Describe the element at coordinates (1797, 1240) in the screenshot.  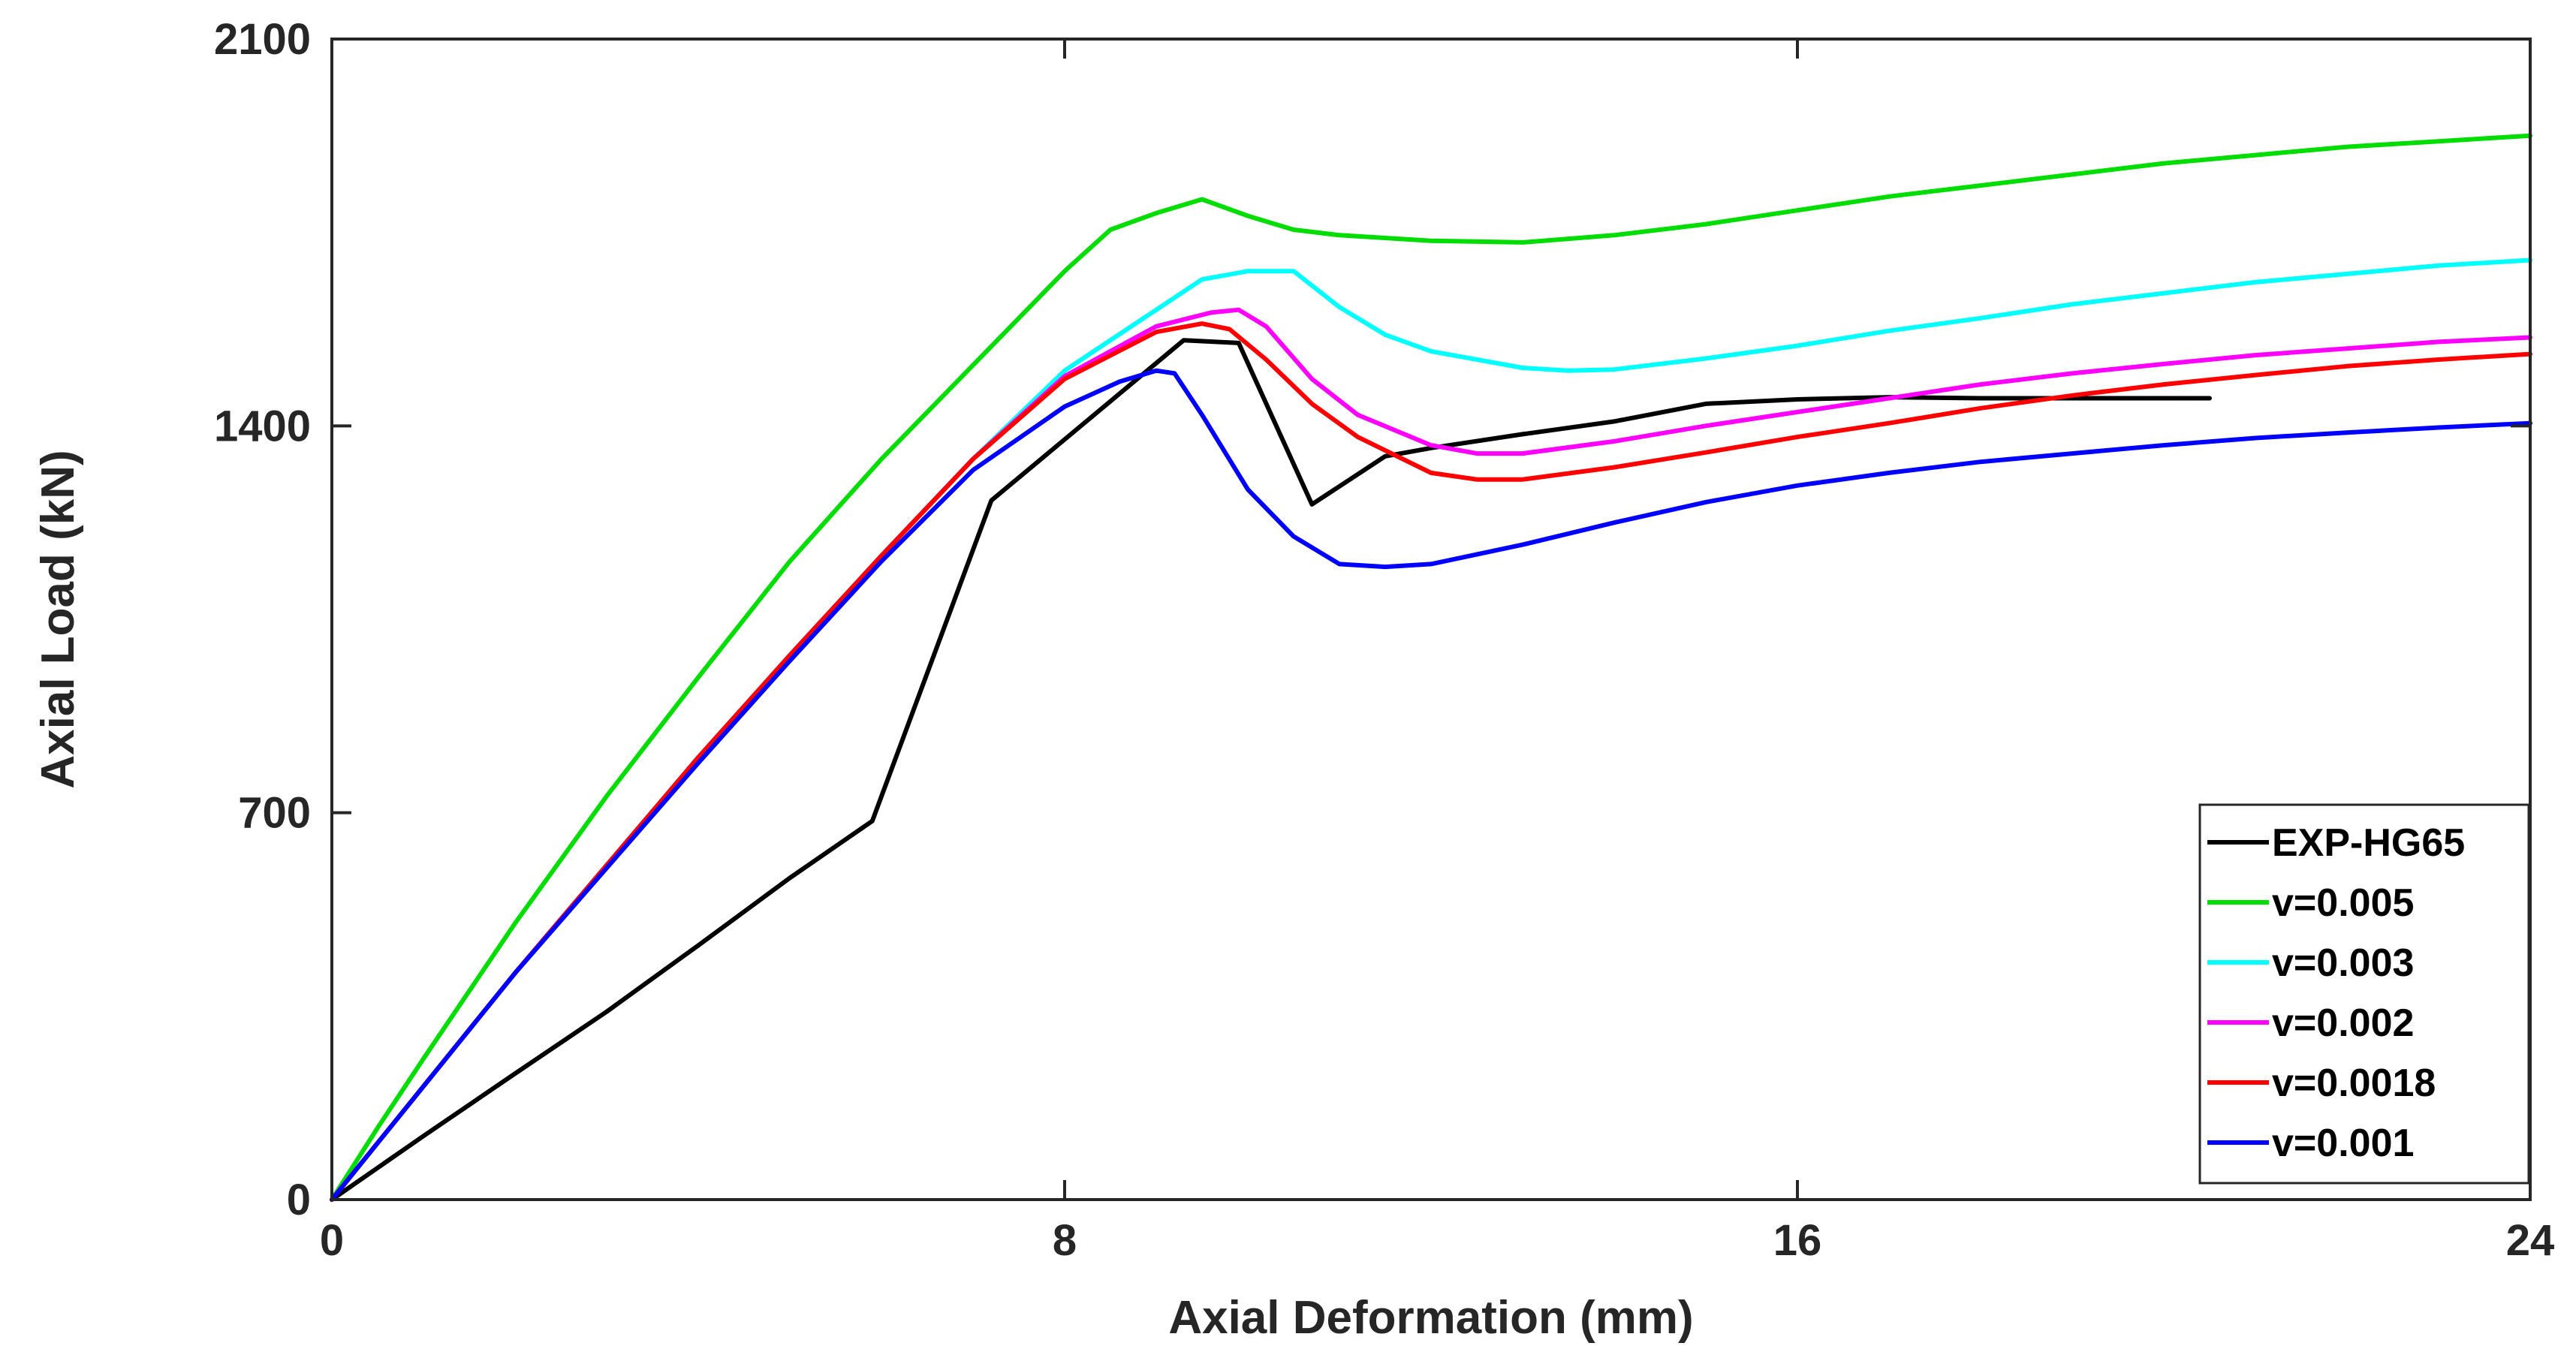
I see `x-tick-label: 16` at that location.